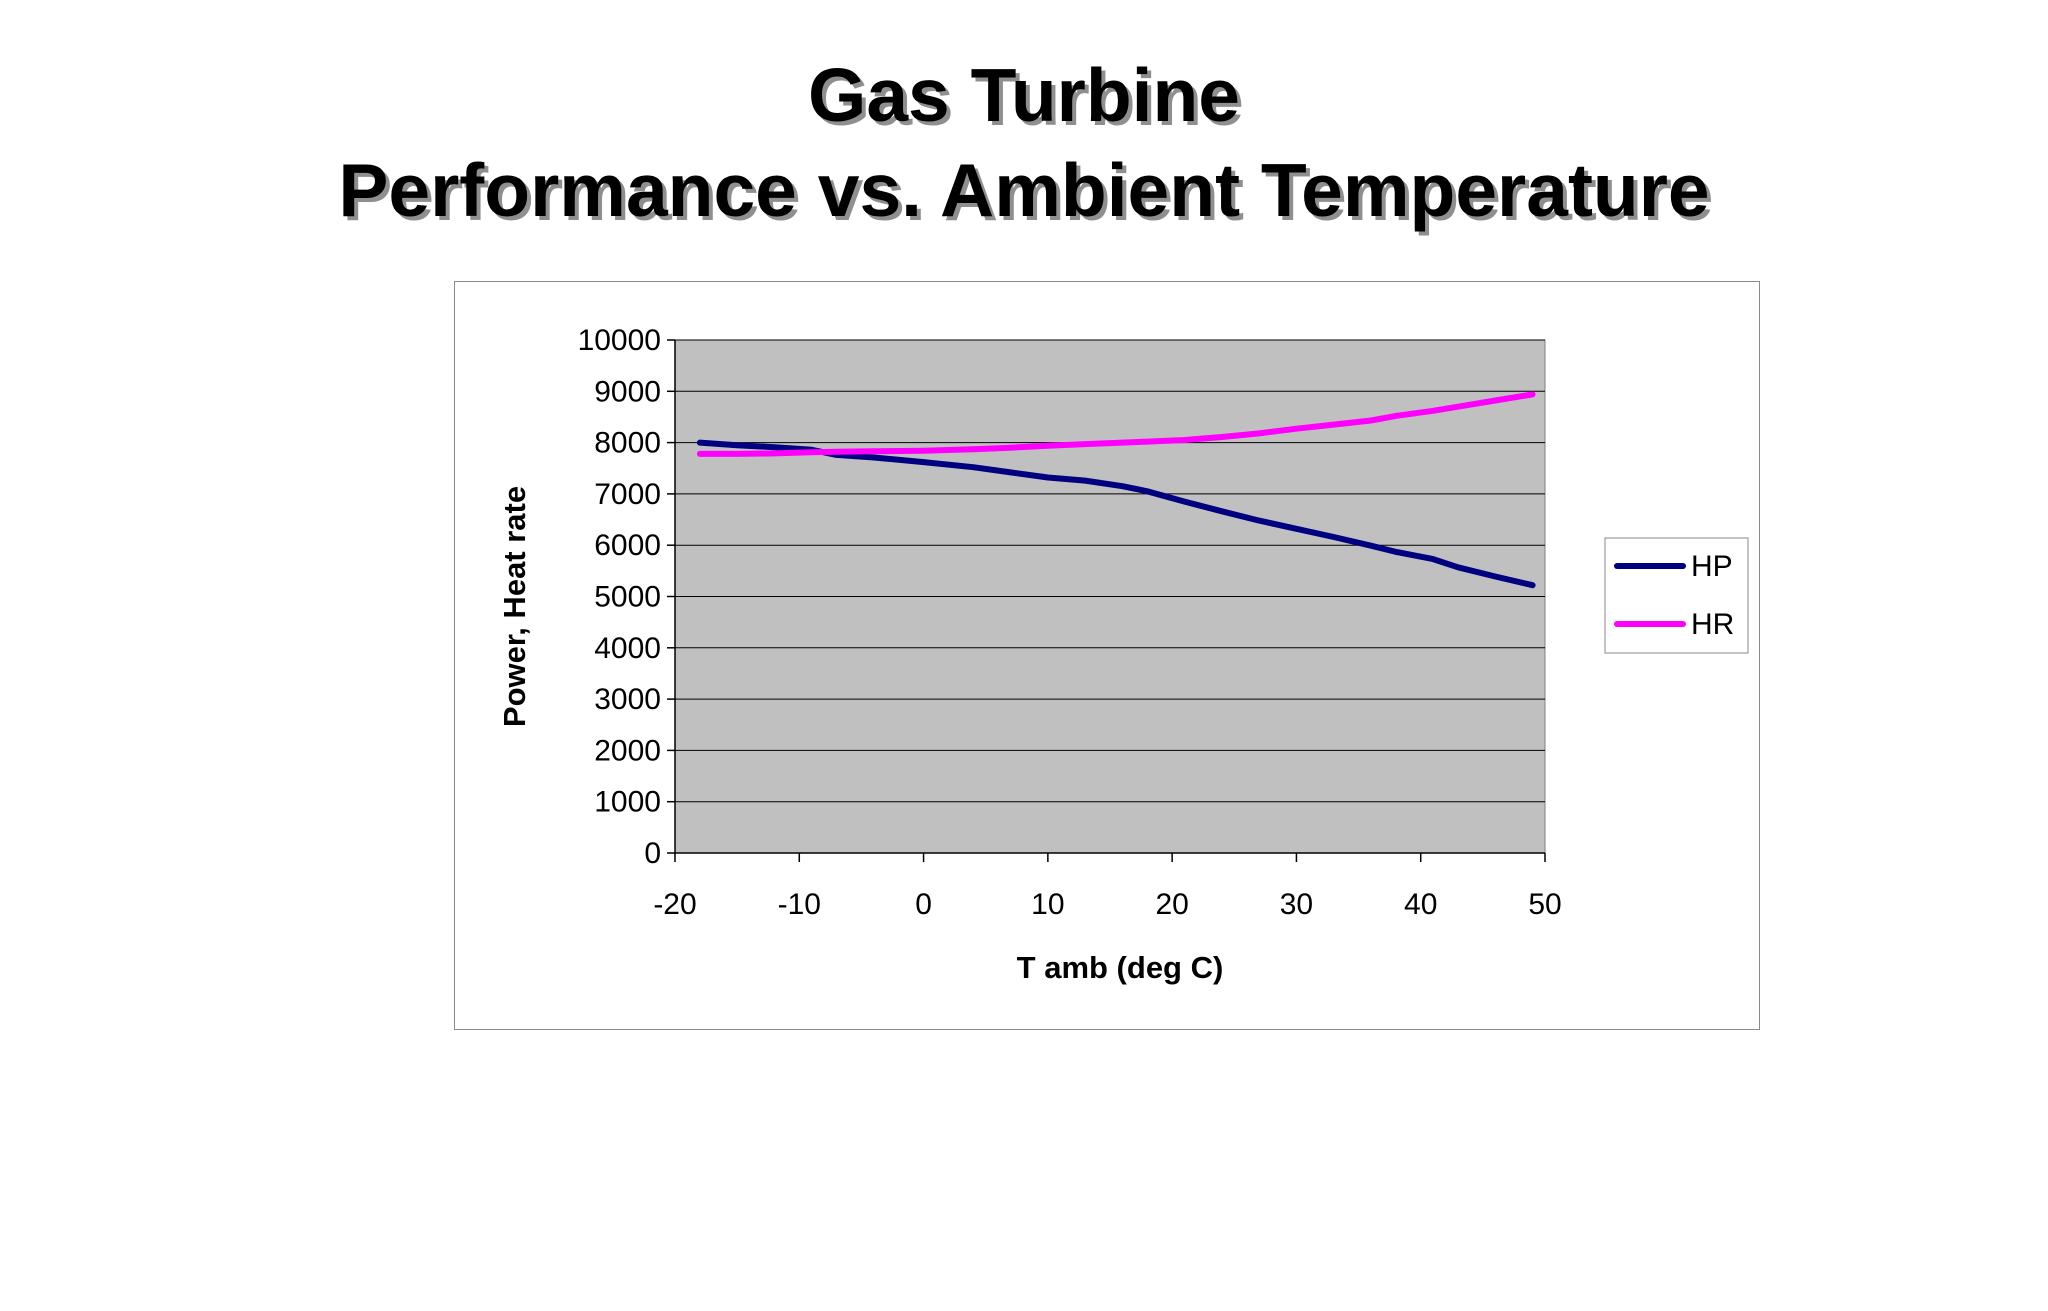  What do you see at coordinates (627, 545) in the screenshot?
I see `y-tick-label: 6000` at bounding box center [627, 545].